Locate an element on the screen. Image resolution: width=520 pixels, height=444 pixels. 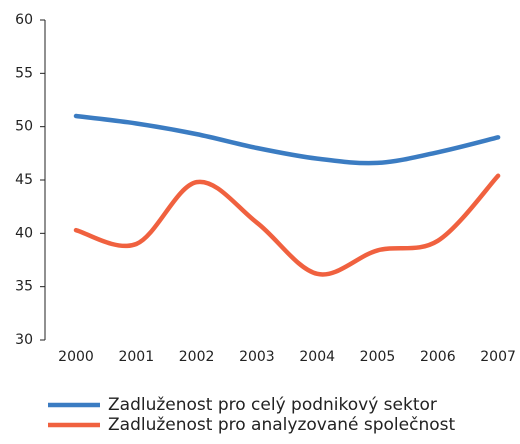
legend-label: Zadluženost pro celý podnikový sektor is located at coordinates (272, 405).